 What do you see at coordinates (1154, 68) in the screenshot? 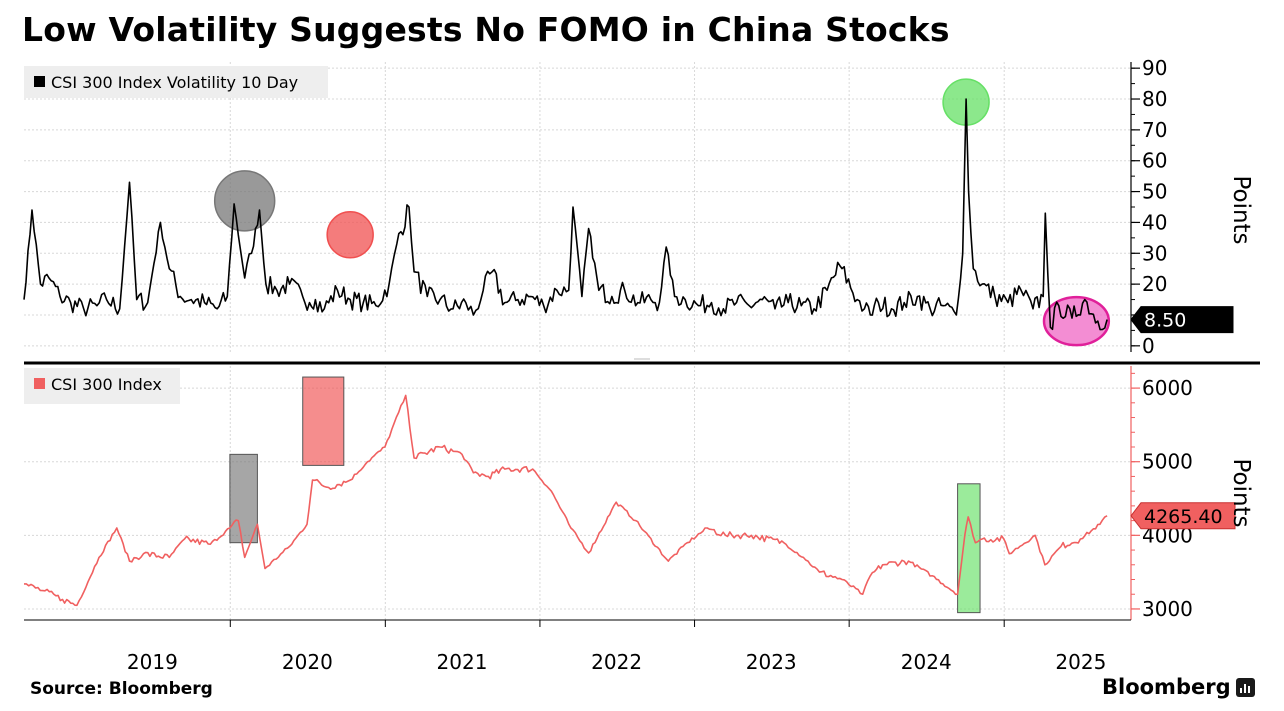
I see `y-tick-label: 90` at bounding box center [1154, 68].